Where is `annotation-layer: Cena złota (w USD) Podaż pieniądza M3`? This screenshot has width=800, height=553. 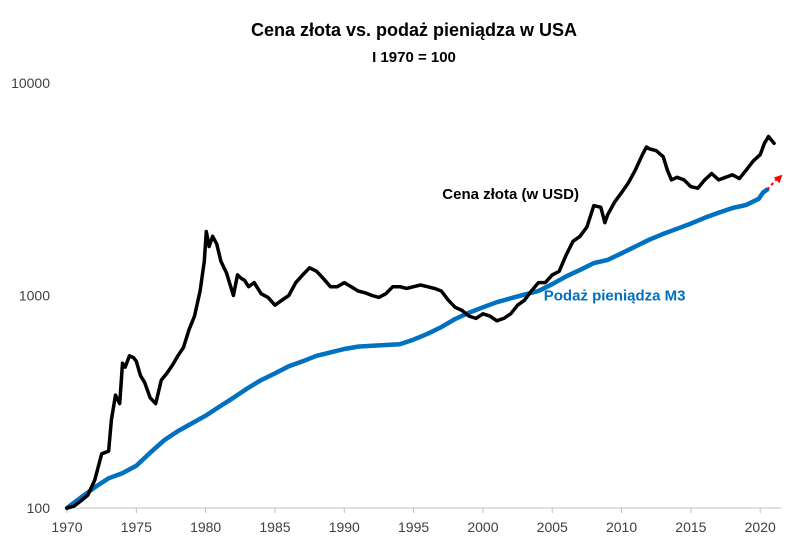 annotation-layer: Cena złota (w USD) Podaż pieniądza M3 is located at coordinates (612, 239).